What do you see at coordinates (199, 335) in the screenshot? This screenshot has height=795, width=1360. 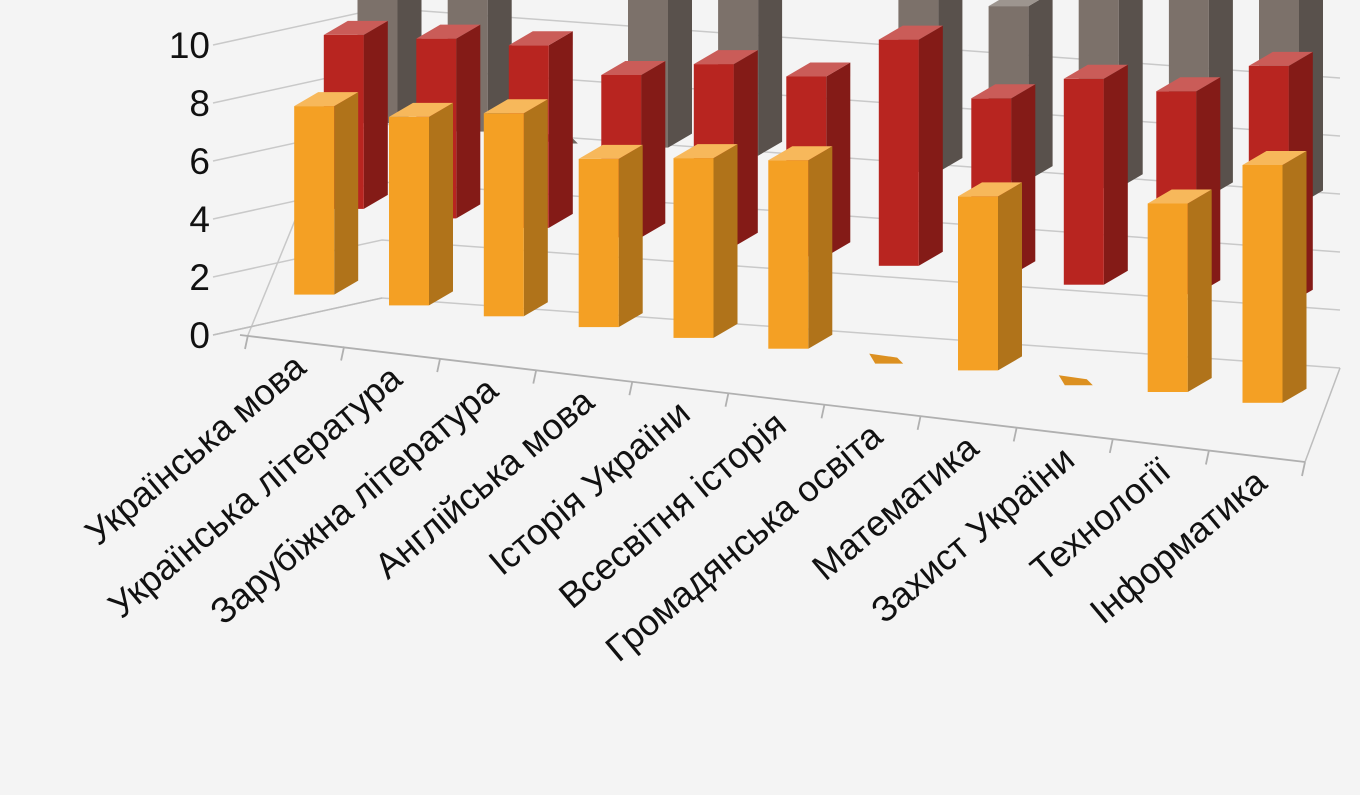 I see `y-tick-label: 0` at bounding box center [199, 335].